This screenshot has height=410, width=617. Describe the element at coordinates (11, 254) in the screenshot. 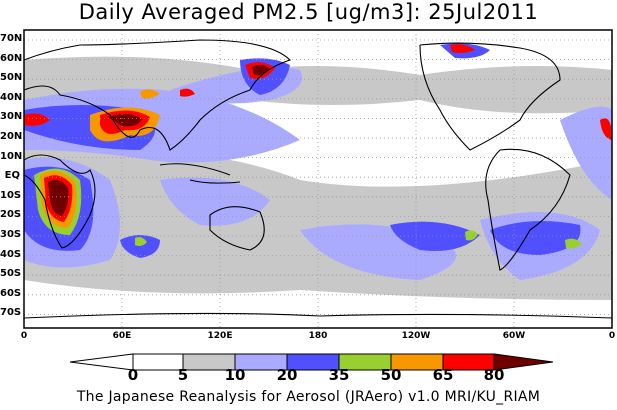

I see `latitude-label: 40S` at that location.